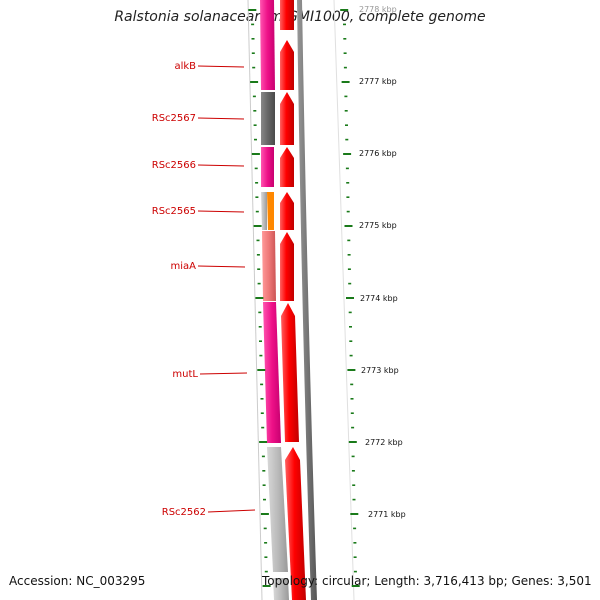 The height and width of the screenshot is (600, 600). What do you see at coordinates (269, 266) in the screenshot?
I see `gene-segment-miaA` at bounding box center [269, 266].